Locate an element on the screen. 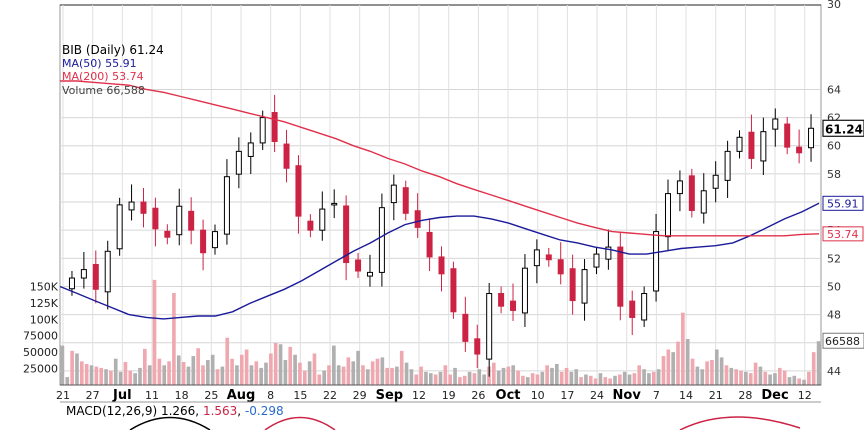 The image size is (864, 434). volume-tick-label: 75000 is located at coordinates (40, 336).